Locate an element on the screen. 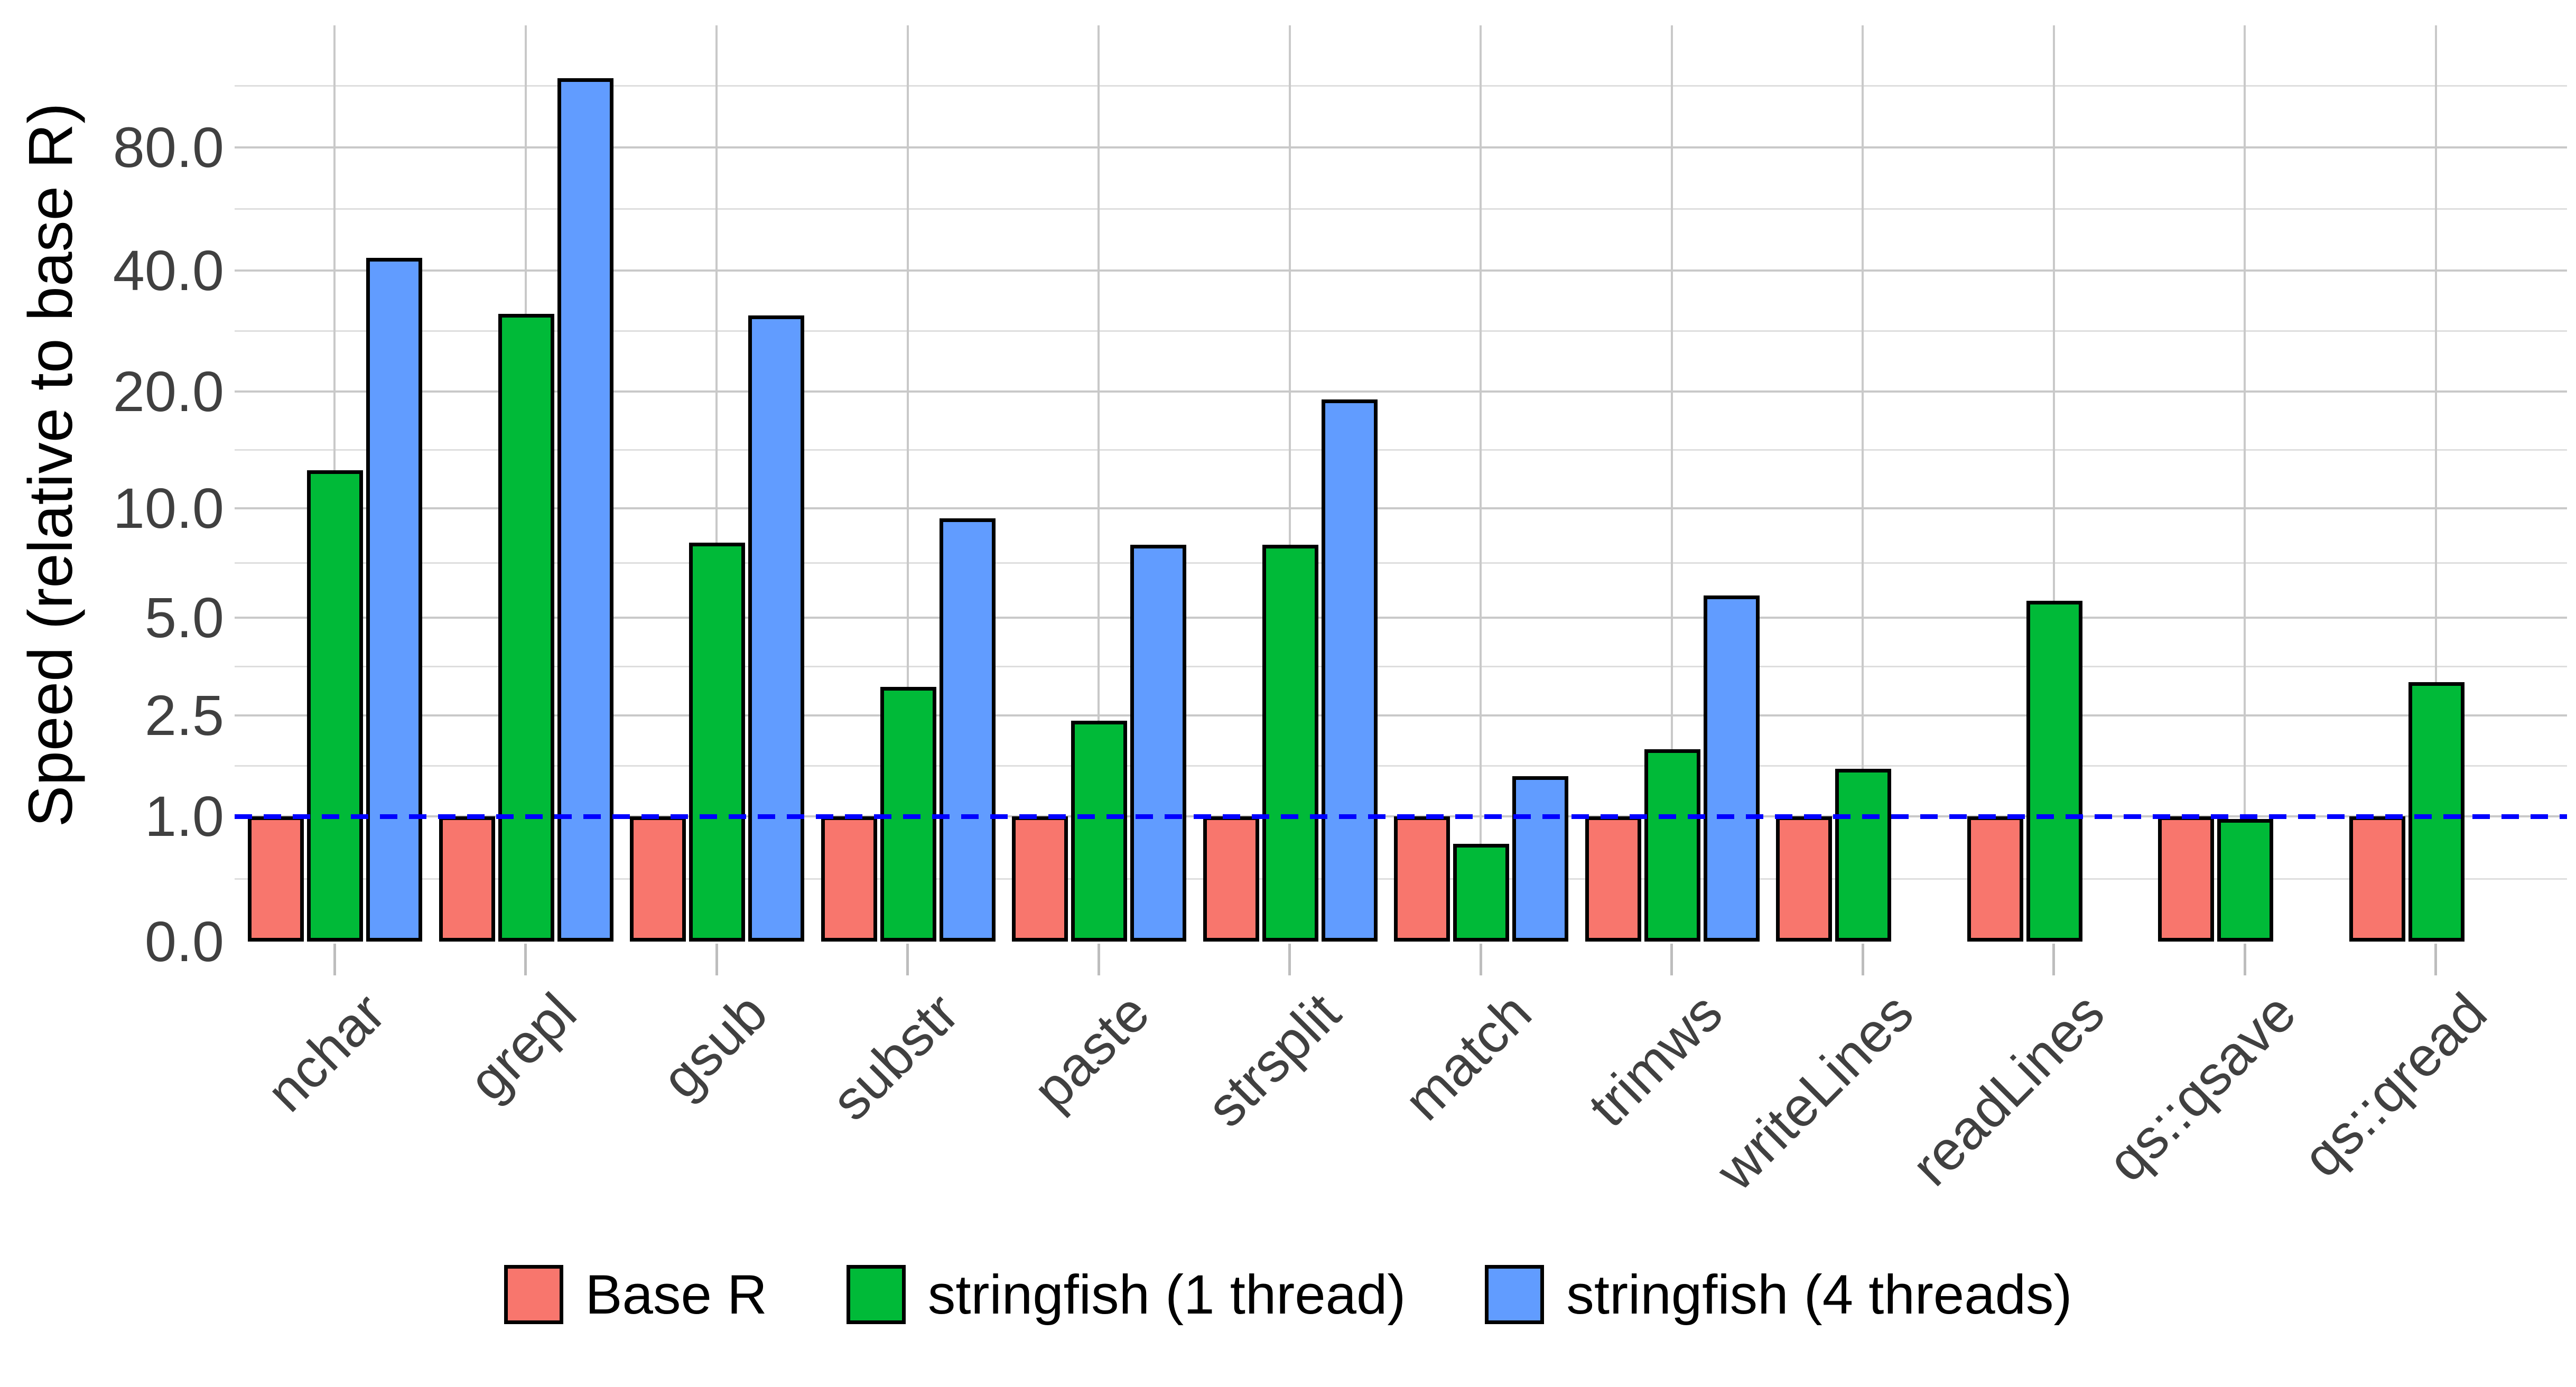 Image resolution: width=2576 pixels, height=1387 pixels. bar-base-r-writelines is located at coordinates (1804, 879).